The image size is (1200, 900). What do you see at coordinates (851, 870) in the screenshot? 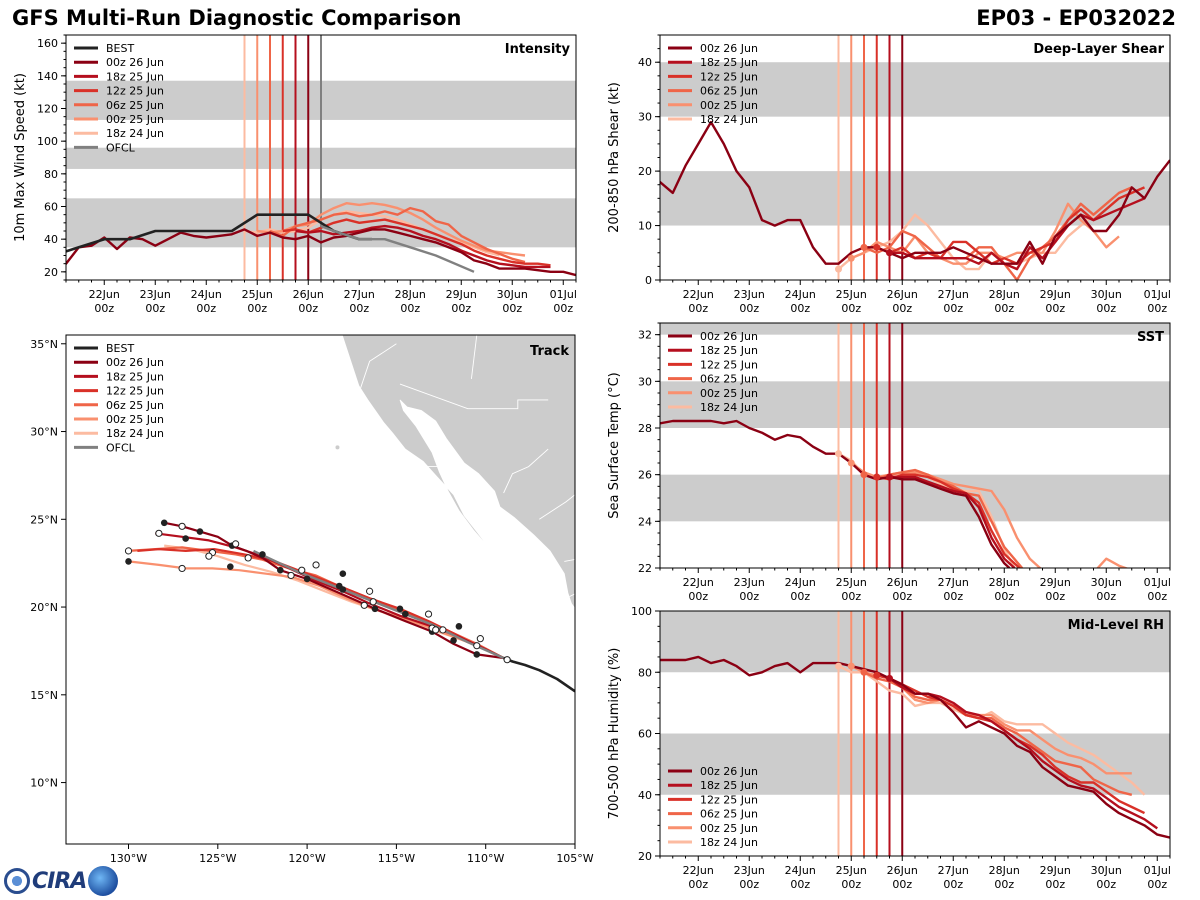
I see `rh-xtick-label: 25Jun` at bounding box center [851, 870].